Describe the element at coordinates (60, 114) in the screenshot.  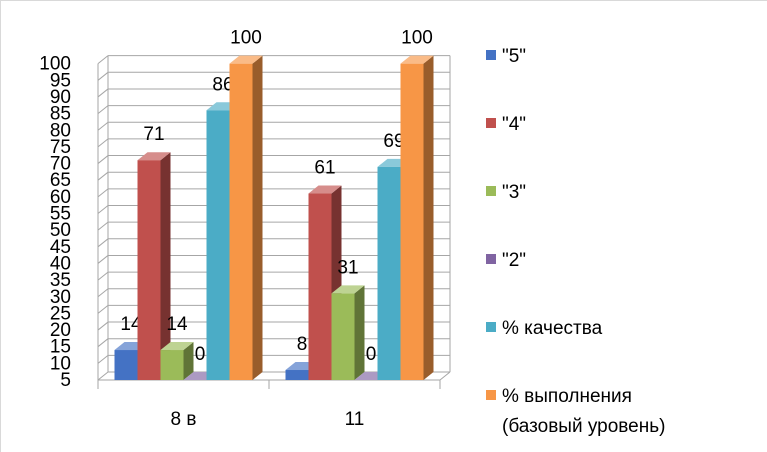
I see `y-tick-label: 85` at that location.